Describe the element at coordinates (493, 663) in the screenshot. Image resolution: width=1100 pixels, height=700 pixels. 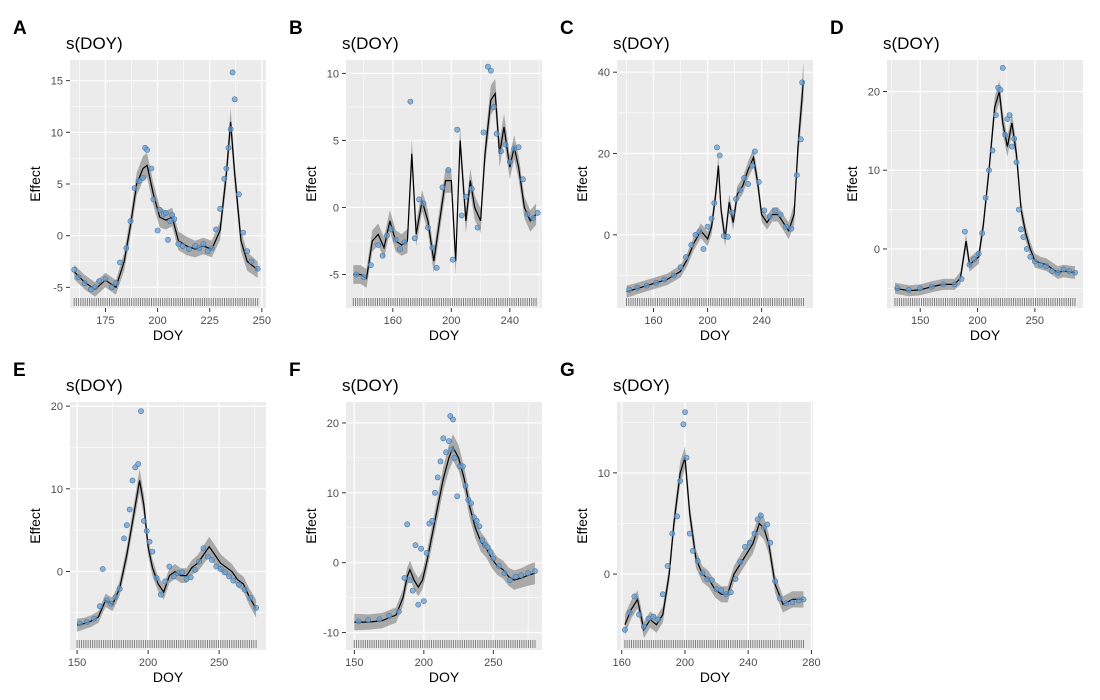
I see `x-tick-label: 250` at that location.